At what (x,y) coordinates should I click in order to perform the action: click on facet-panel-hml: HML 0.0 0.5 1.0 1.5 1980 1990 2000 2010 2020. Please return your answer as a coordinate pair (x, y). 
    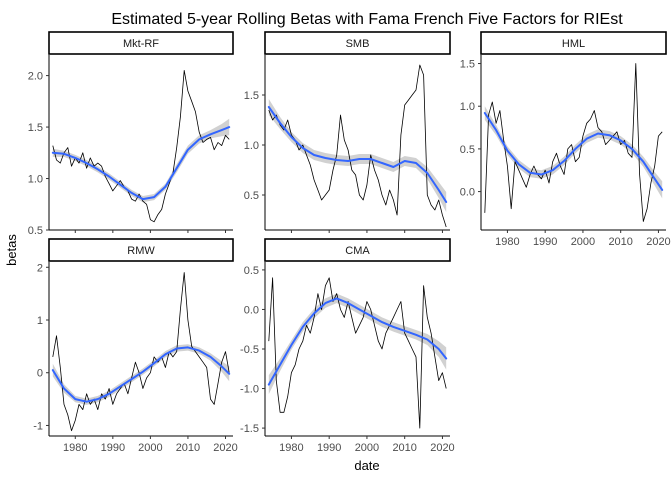
    Looking at the image, I should click on (565, 139).